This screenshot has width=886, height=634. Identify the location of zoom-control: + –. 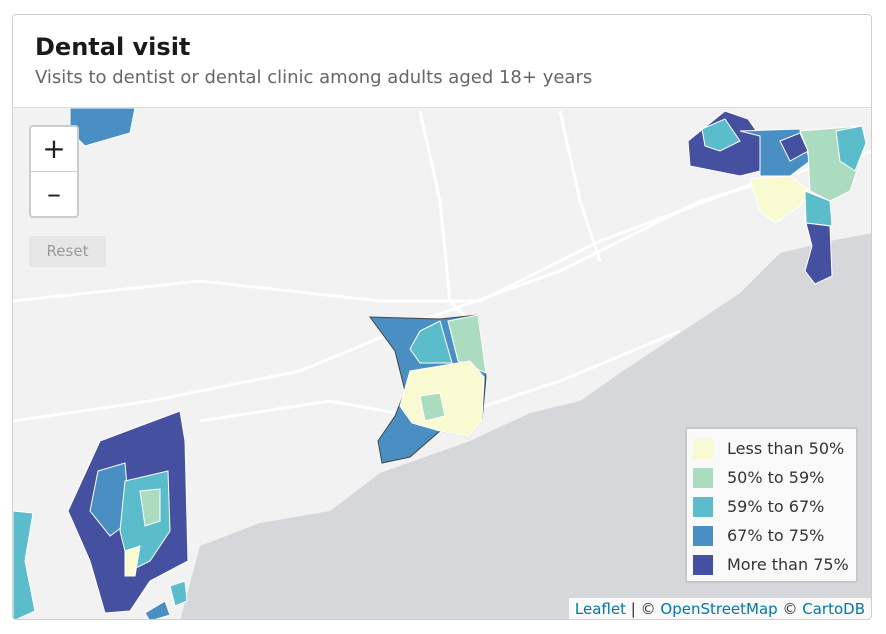
(54, 171).